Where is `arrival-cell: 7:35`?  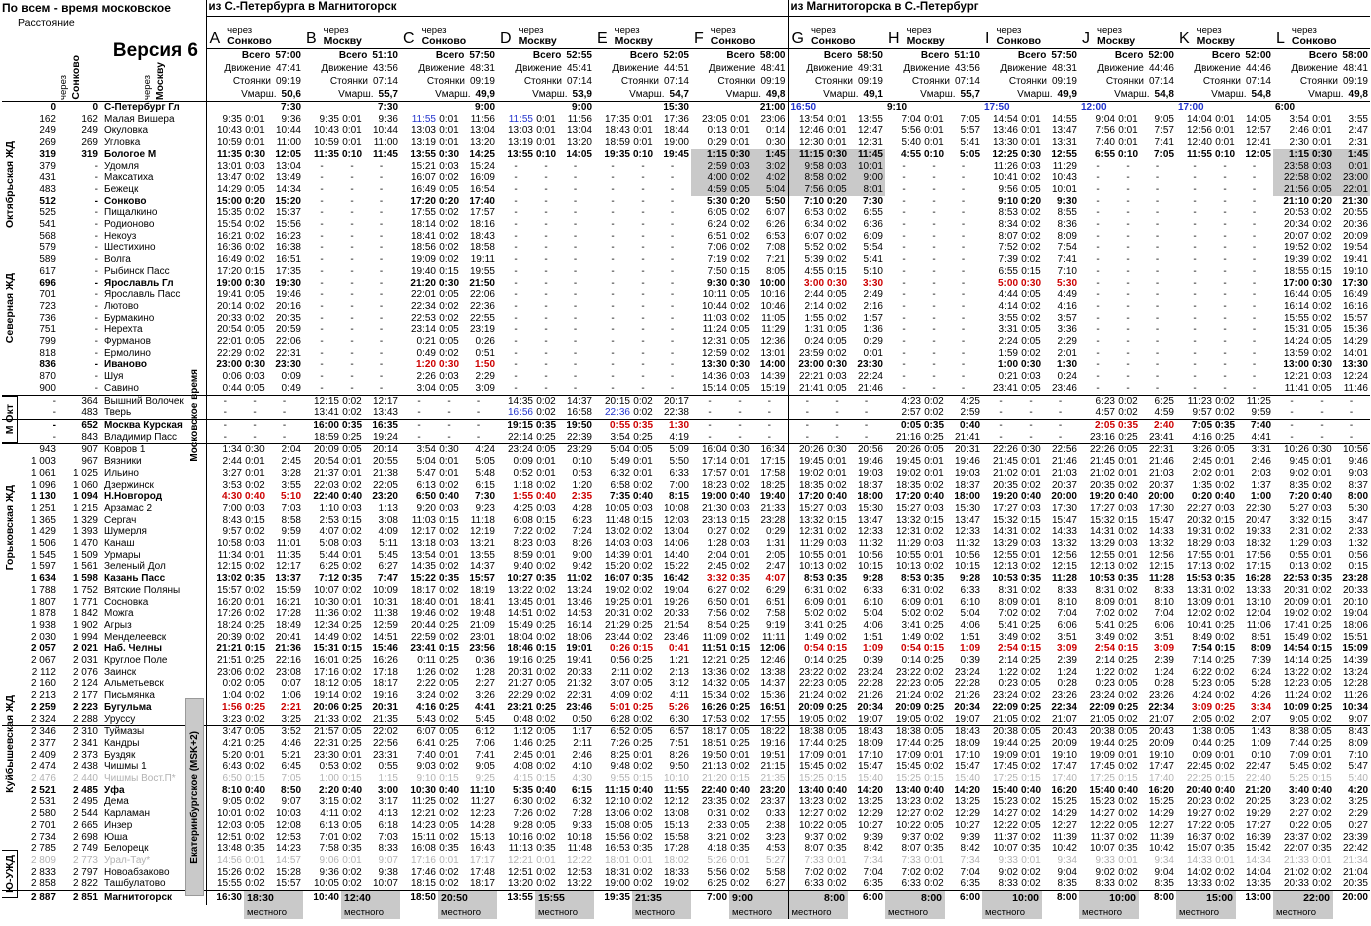
arrival-cell: 7:35 is located at coordinates (619, 497).